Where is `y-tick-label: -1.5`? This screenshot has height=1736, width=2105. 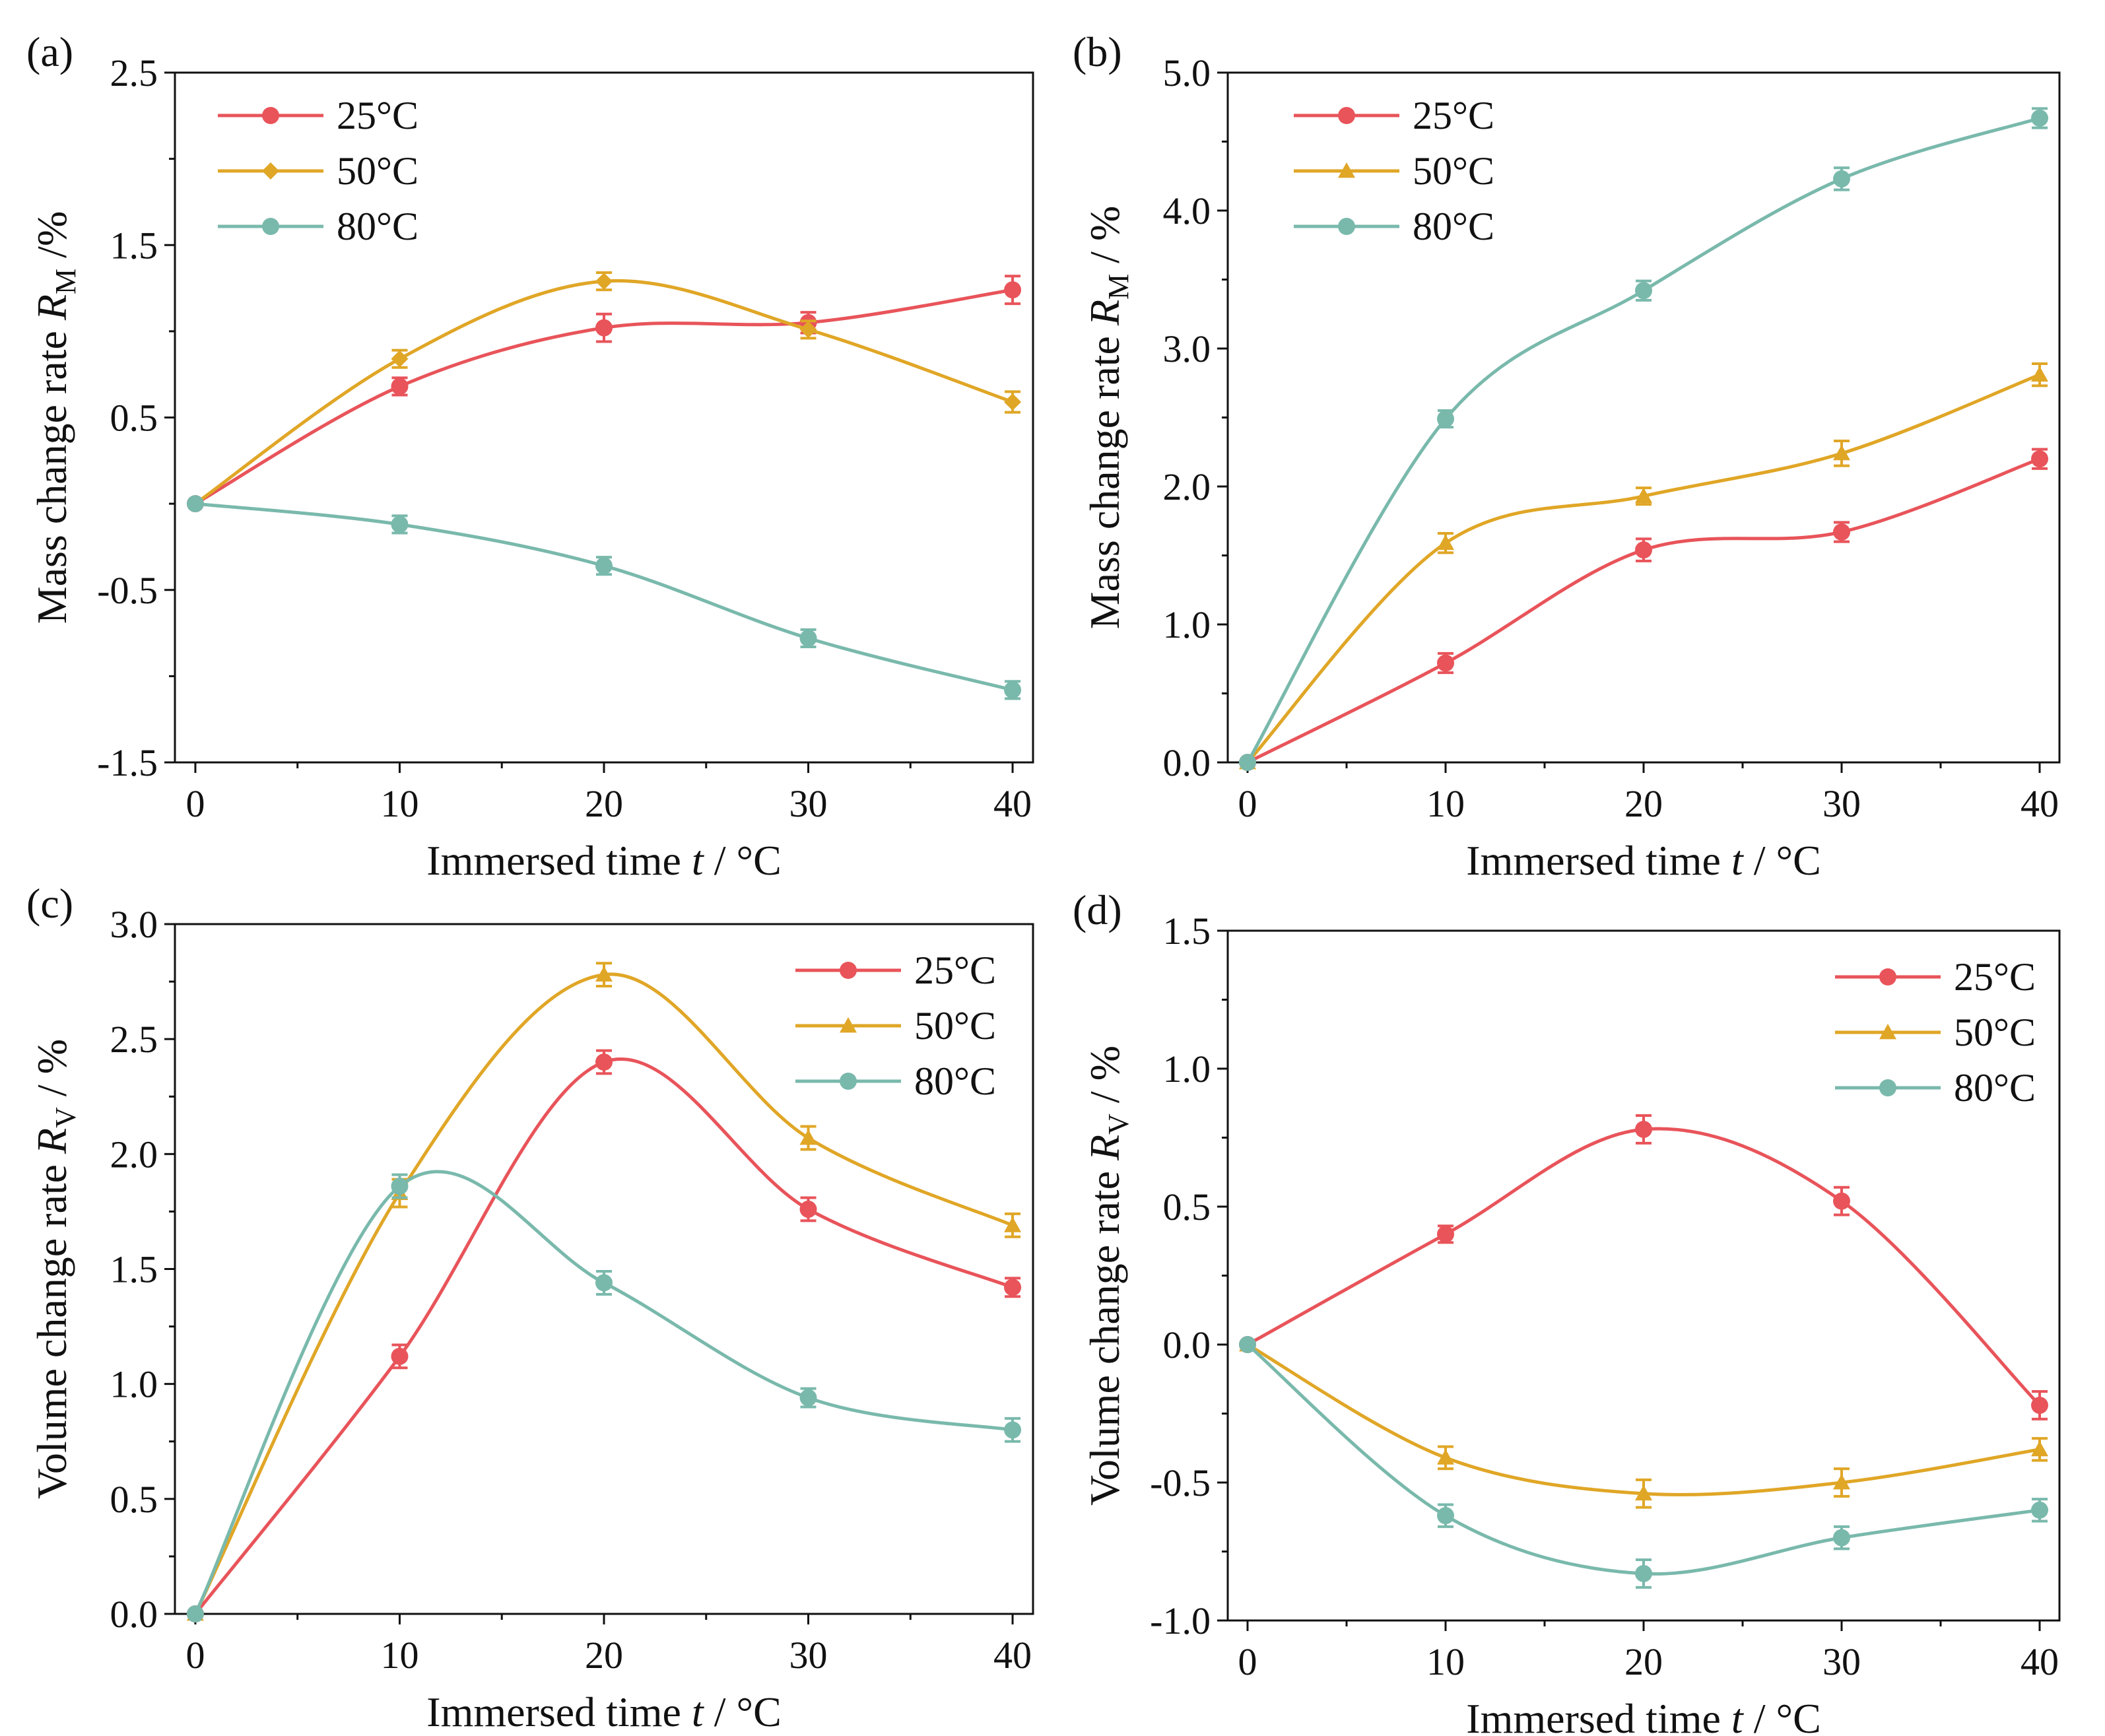
y-tick-label: -1.5 is located at coordinates (128, 762).